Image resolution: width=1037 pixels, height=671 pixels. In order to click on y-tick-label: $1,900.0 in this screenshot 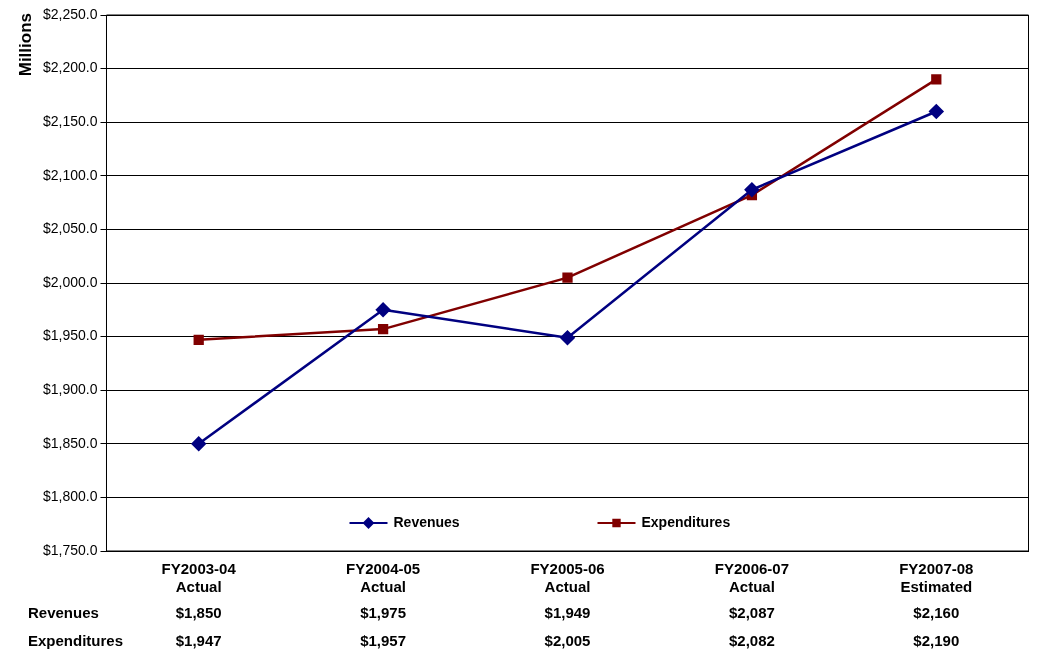, I will do `click(70, 389)`.